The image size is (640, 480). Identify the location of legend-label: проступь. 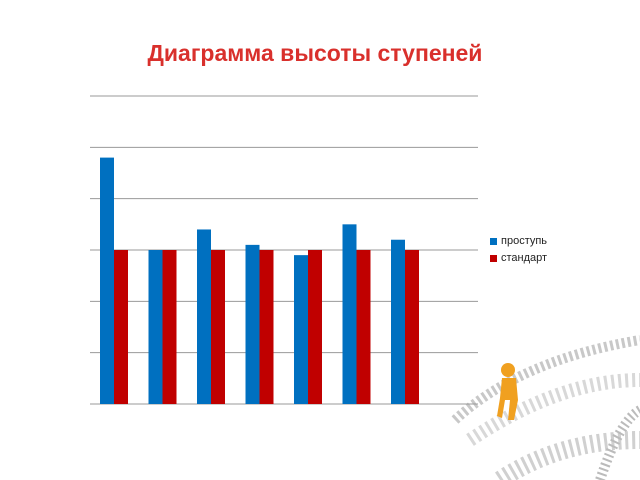
(524, 241).